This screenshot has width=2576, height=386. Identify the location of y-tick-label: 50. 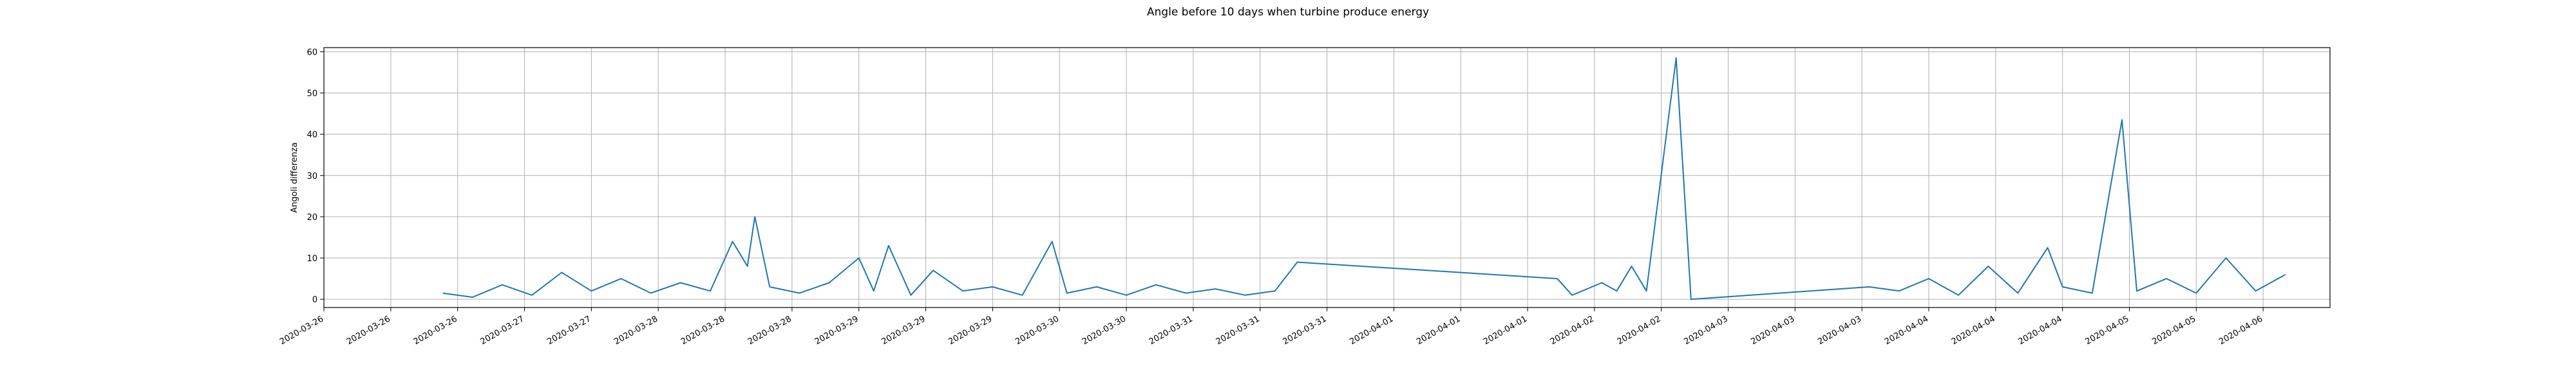
(312, 94).